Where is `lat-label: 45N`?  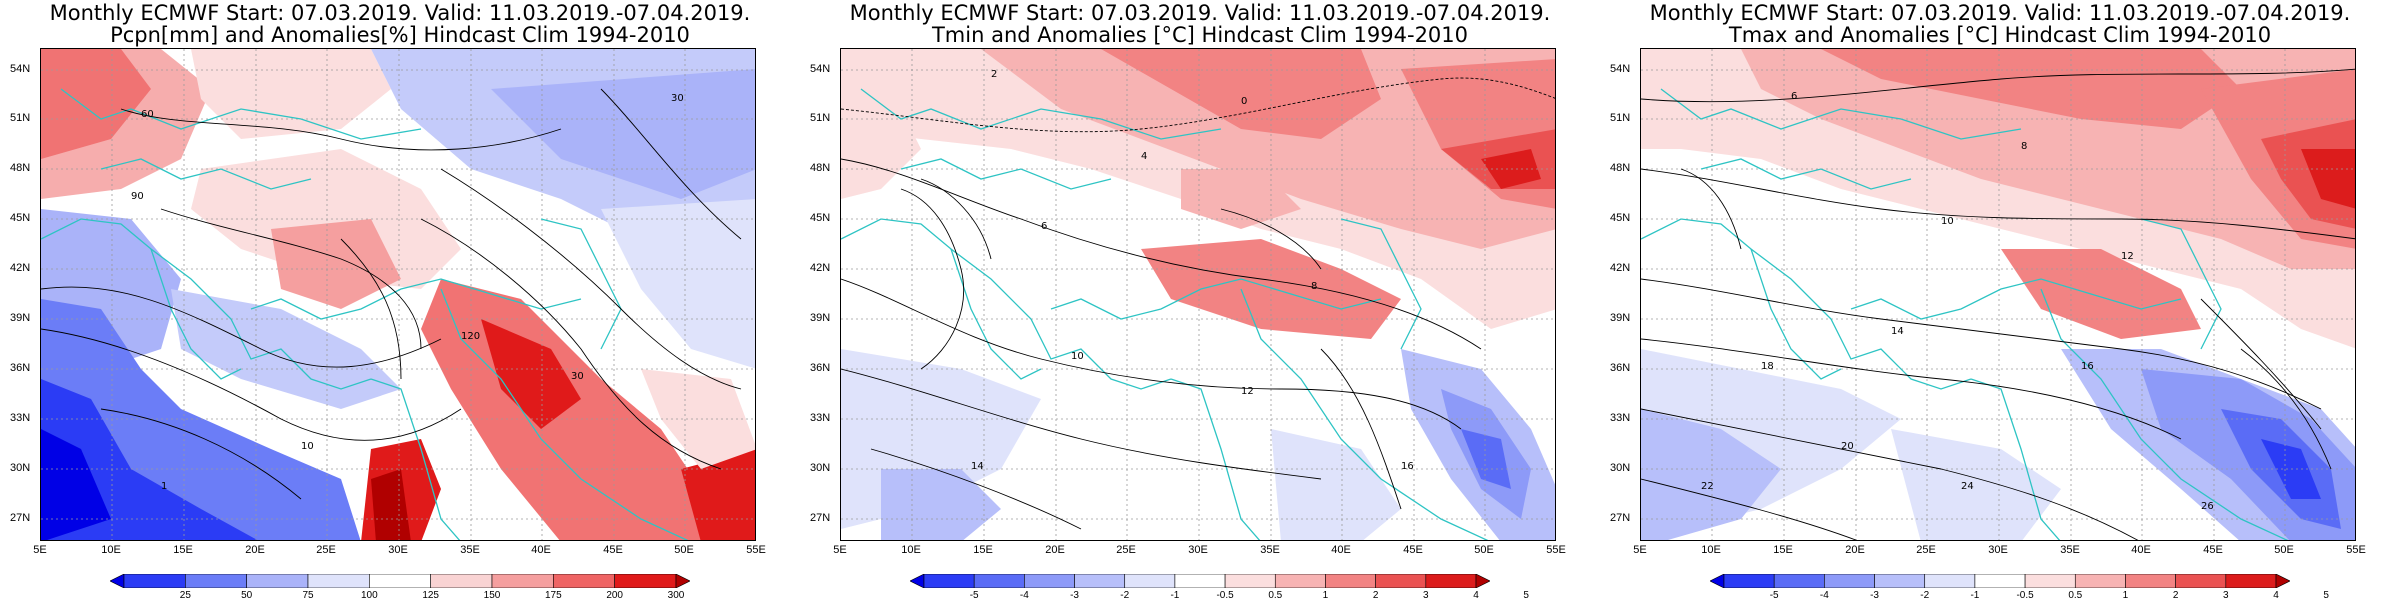
lat-label: 45N is located at coordinates (1620, 218).